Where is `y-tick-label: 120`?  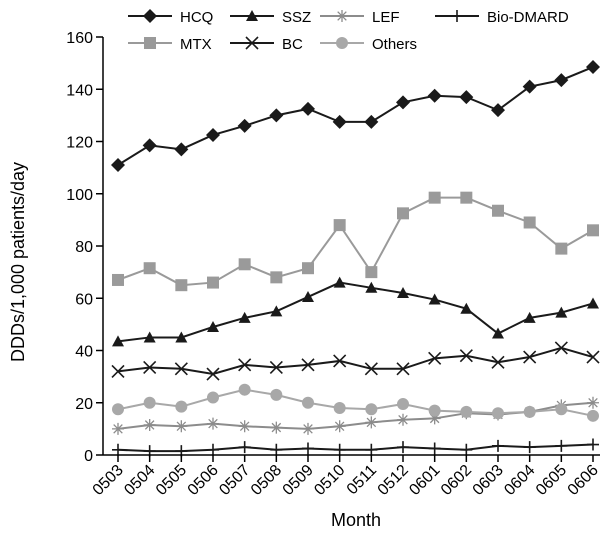 y-tick-label: 120 is located at coordinates (79, 143).